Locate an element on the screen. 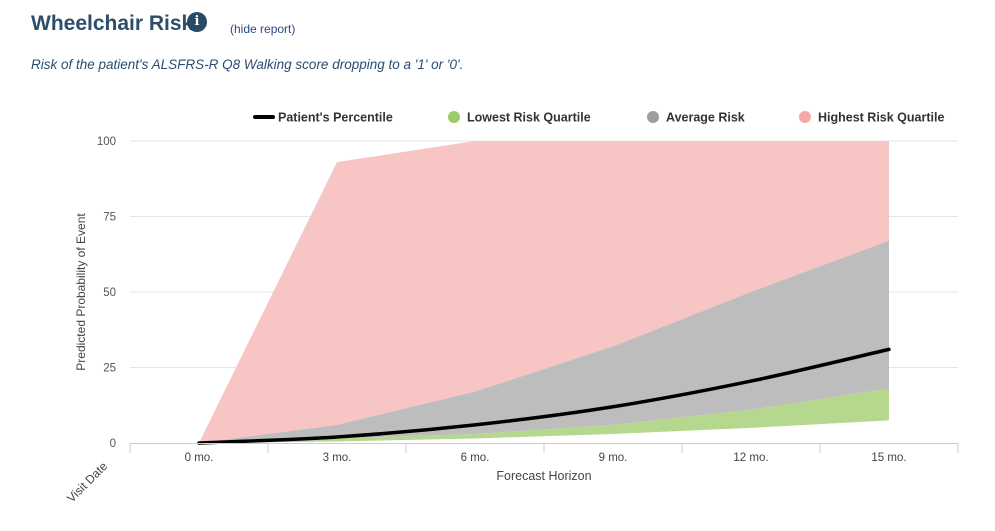 The width and height of the screenshot is (995, 531). y-tick-label-25: 25 is located at coordinates (109, 369).